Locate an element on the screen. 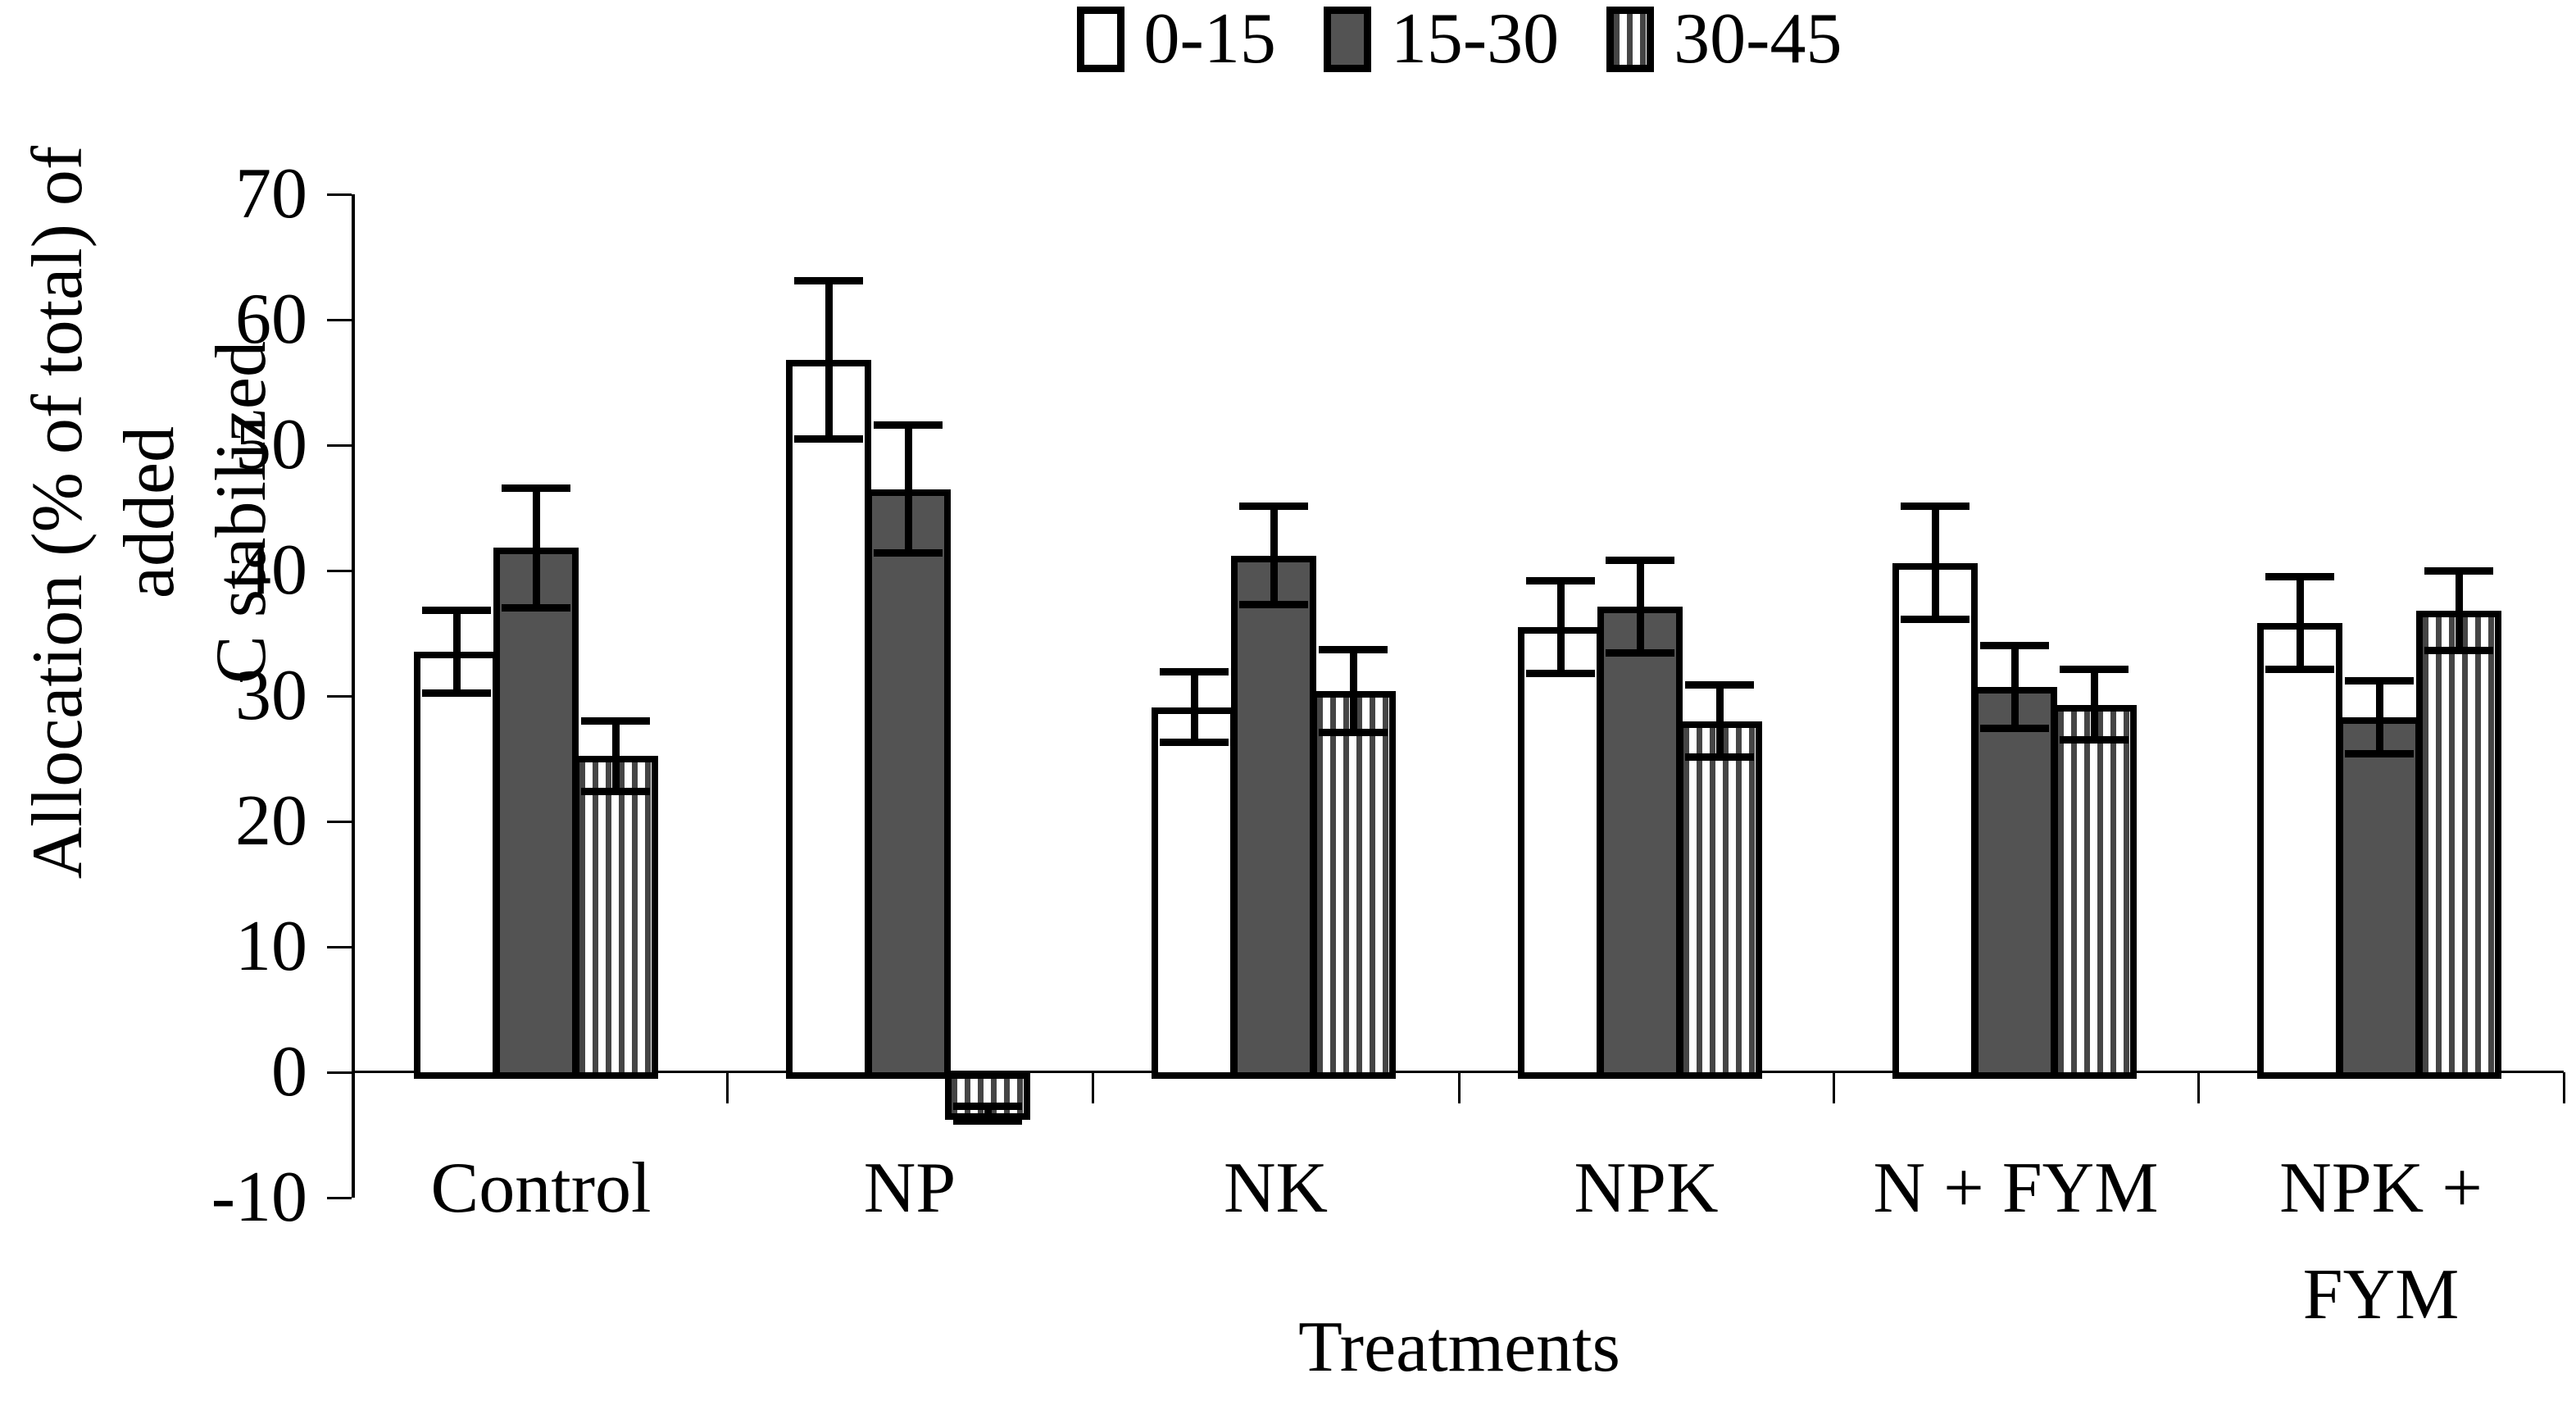 Image resolution: width=2576 pixels, height=1410 pixels. y-axis-tick-label: 0 is located at coordinates (289, 1072).